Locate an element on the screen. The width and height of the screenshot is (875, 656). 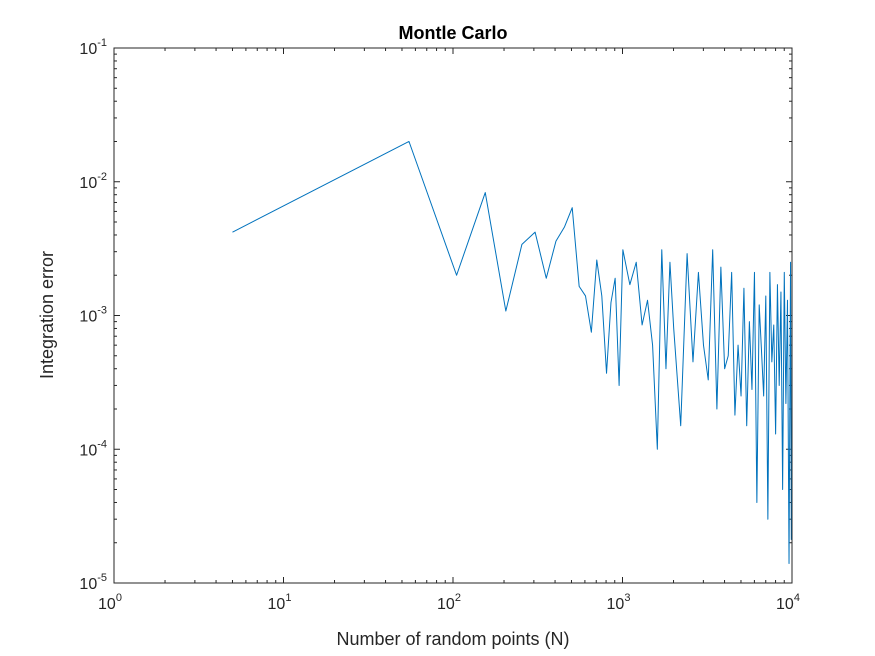
chart-title: Montle Carlo is located at coordinates (452, 33).